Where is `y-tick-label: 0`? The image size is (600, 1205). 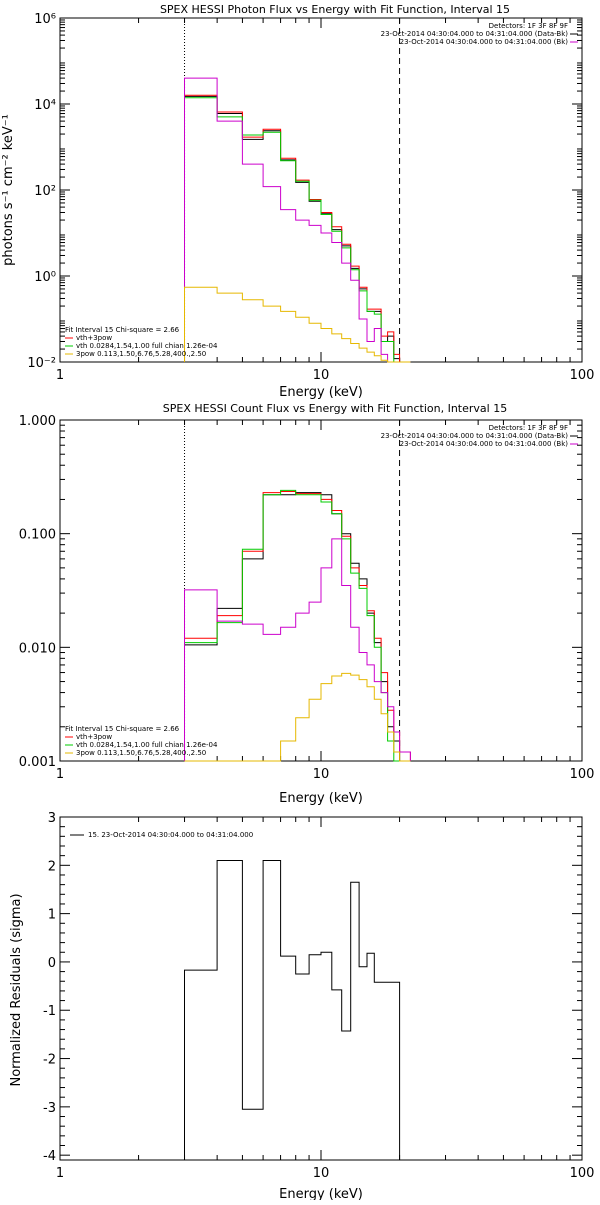
y-tick-label: 0 is located at coordinates (52, 963).